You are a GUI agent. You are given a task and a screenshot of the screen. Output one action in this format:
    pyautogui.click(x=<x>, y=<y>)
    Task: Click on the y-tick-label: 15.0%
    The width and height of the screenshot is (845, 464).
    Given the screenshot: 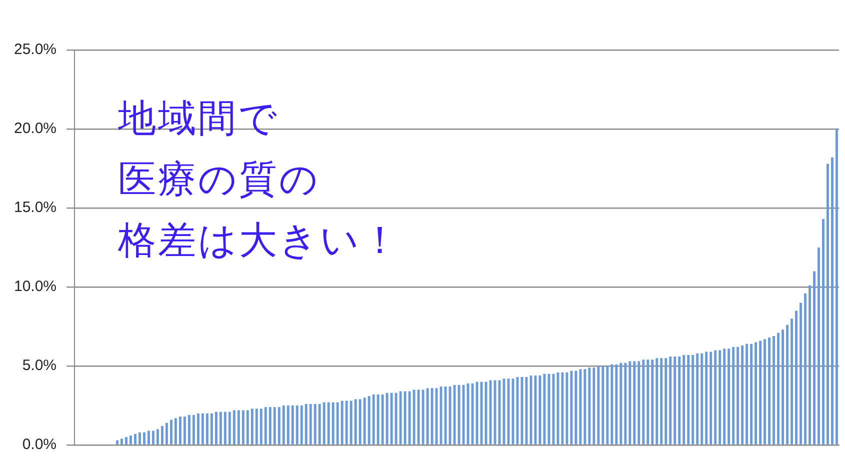 What is the action you would take?
    pyautogui.click(x=35, y=207)
    